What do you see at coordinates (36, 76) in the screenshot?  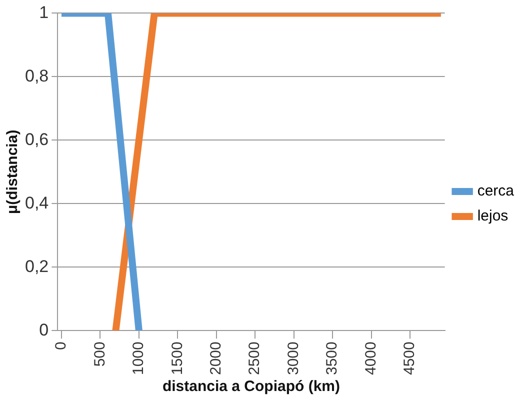 I see `y-tick-label: 0,8` at bounding box center [36, 76].